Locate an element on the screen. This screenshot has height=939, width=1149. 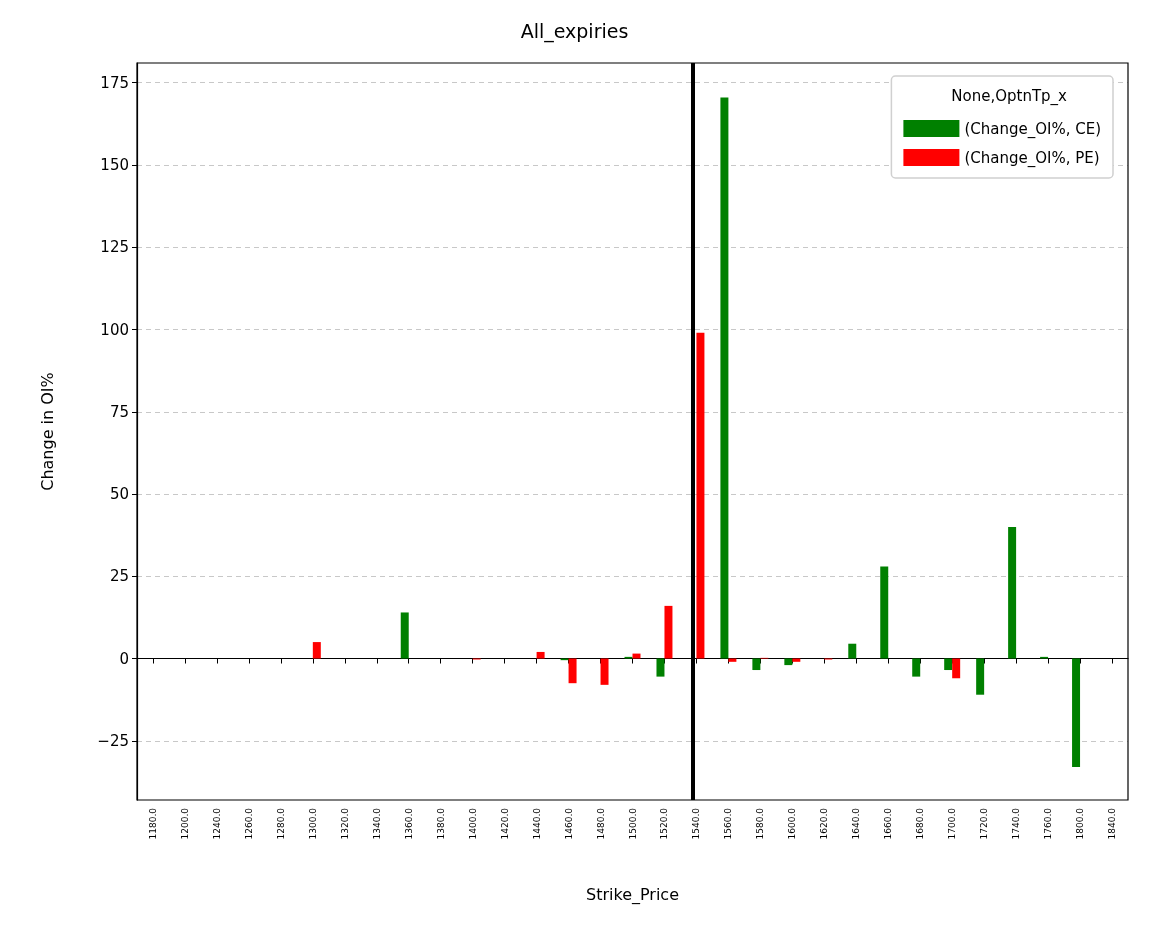
y-tick-label: 125 is located at coordinates (114, 247).